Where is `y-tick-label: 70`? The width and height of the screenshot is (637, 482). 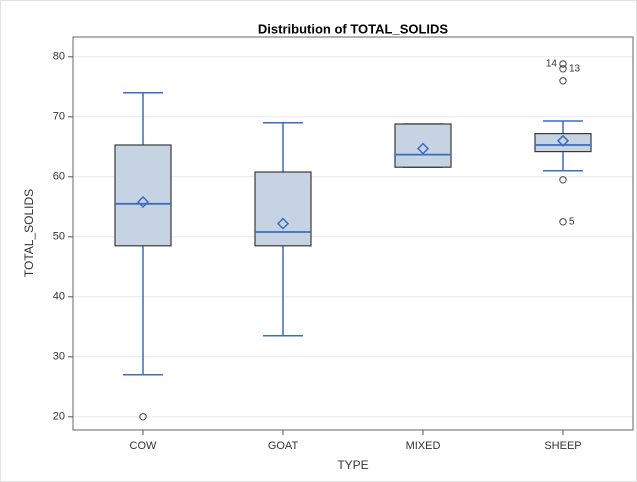 y-tick-label: 70 is located at coordinates (59, 117).